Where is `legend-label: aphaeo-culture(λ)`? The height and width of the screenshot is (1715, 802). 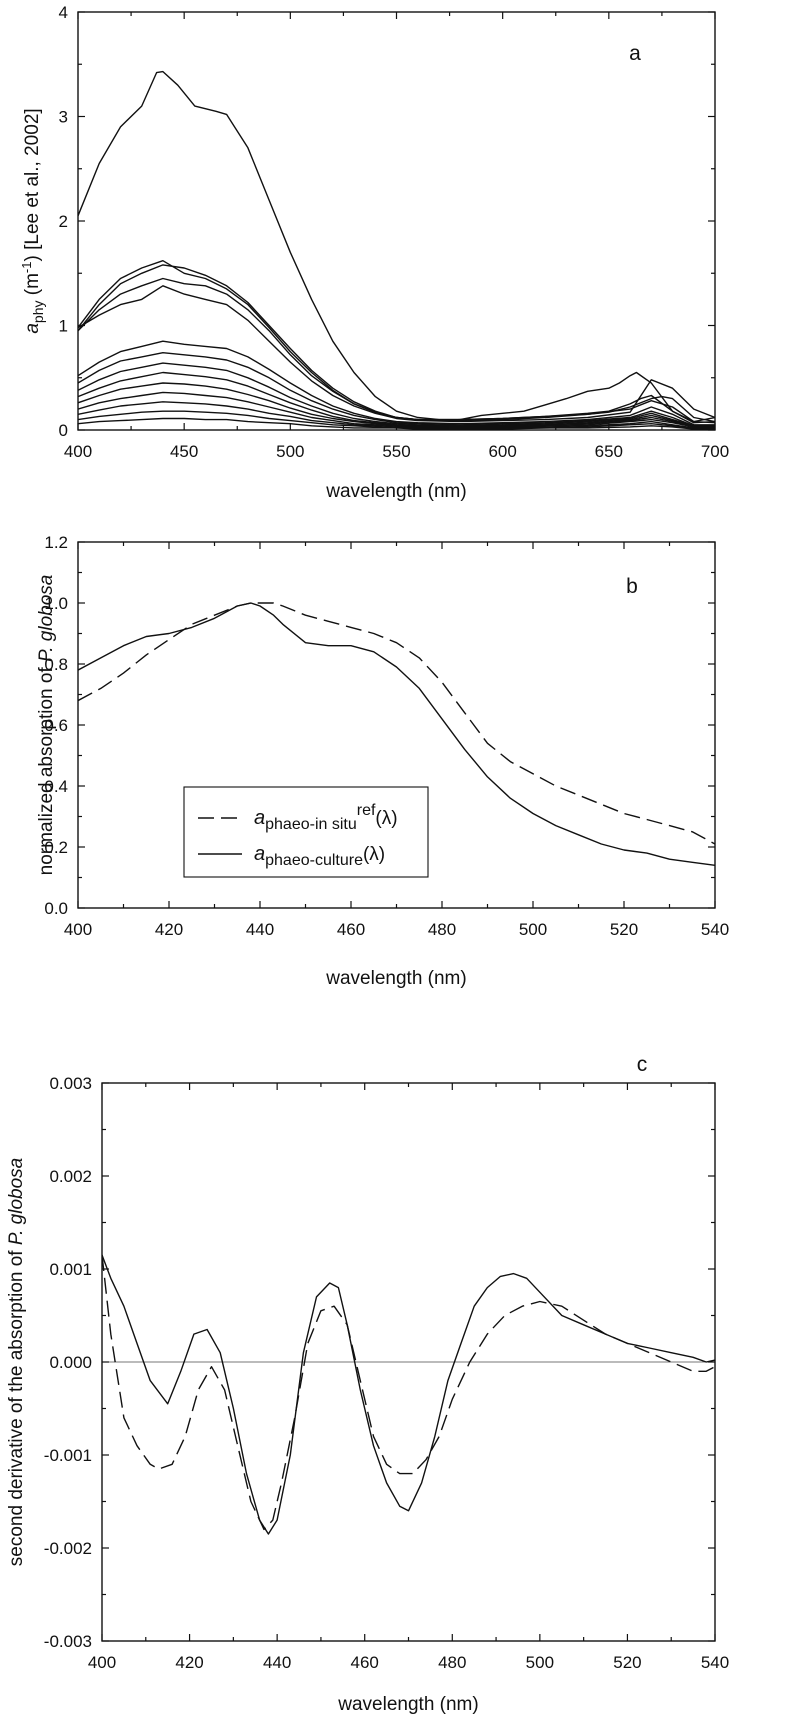
legend-label: aphaeo-culture(λ) is located at coordinates (319, 856).